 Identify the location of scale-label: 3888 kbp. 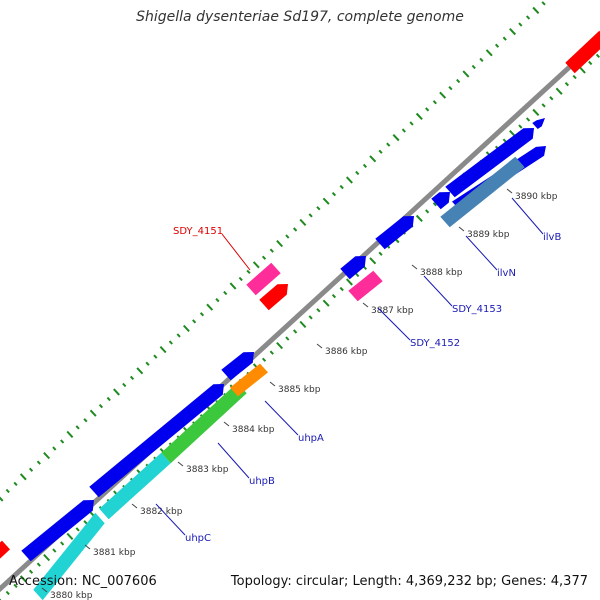
(441, 273).